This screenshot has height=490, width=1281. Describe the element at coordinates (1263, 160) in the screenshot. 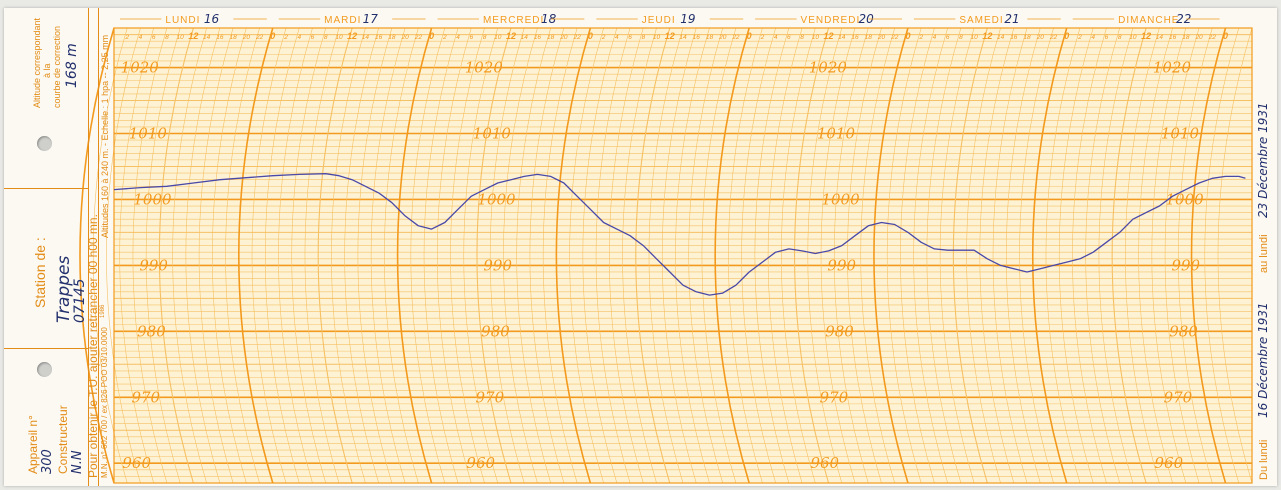

I see `end-date: 23 Décembre 1931` at that location.